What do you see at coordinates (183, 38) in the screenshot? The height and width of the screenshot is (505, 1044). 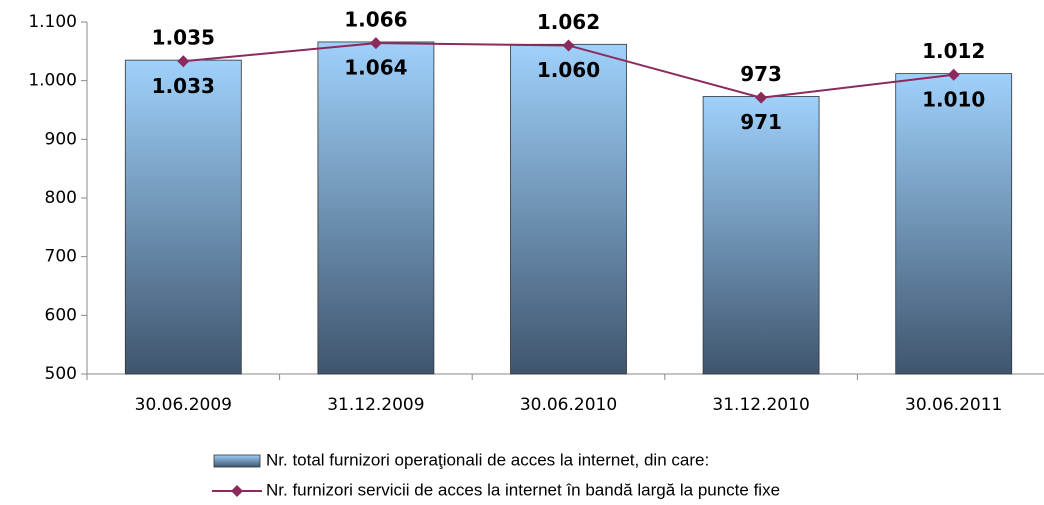 I see `bar-value-label: 1.035` at bounding box center [183, 38].